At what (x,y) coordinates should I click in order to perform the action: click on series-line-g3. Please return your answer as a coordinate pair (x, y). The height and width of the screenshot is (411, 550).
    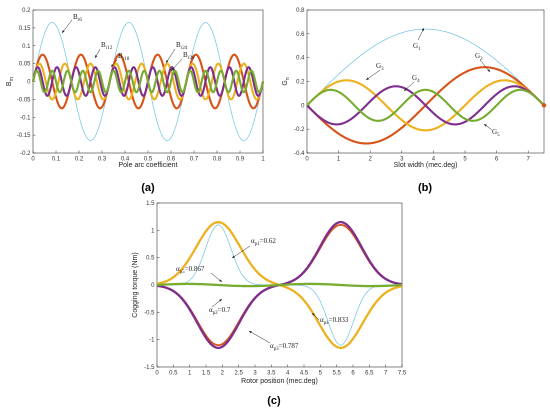
    Looking at the image, I should click on (425, 105).